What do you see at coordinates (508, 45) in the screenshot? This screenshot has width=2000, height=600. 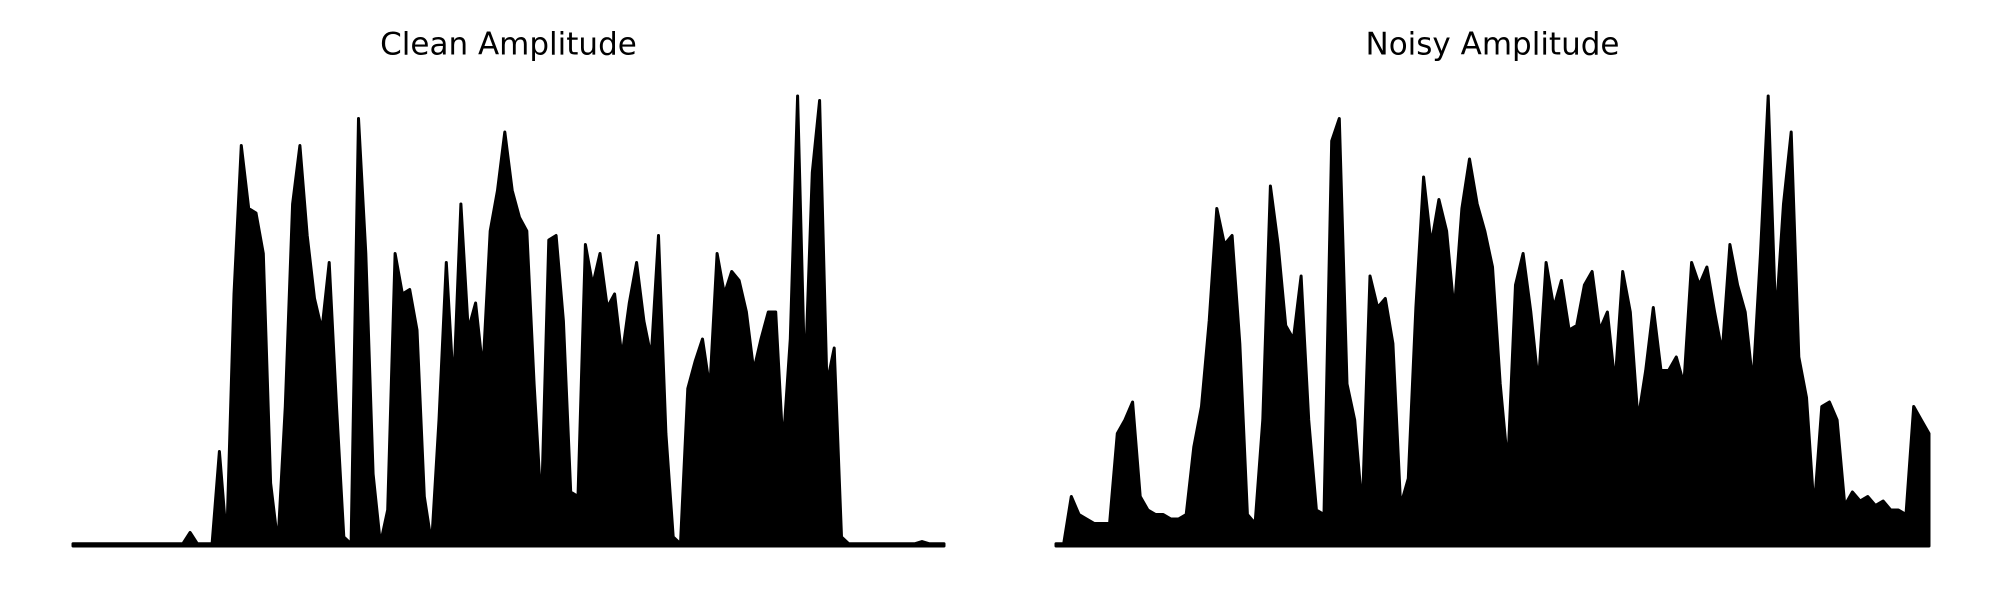 I see `chart-title: Clean Amplitude` at bounding box center [508, 45].